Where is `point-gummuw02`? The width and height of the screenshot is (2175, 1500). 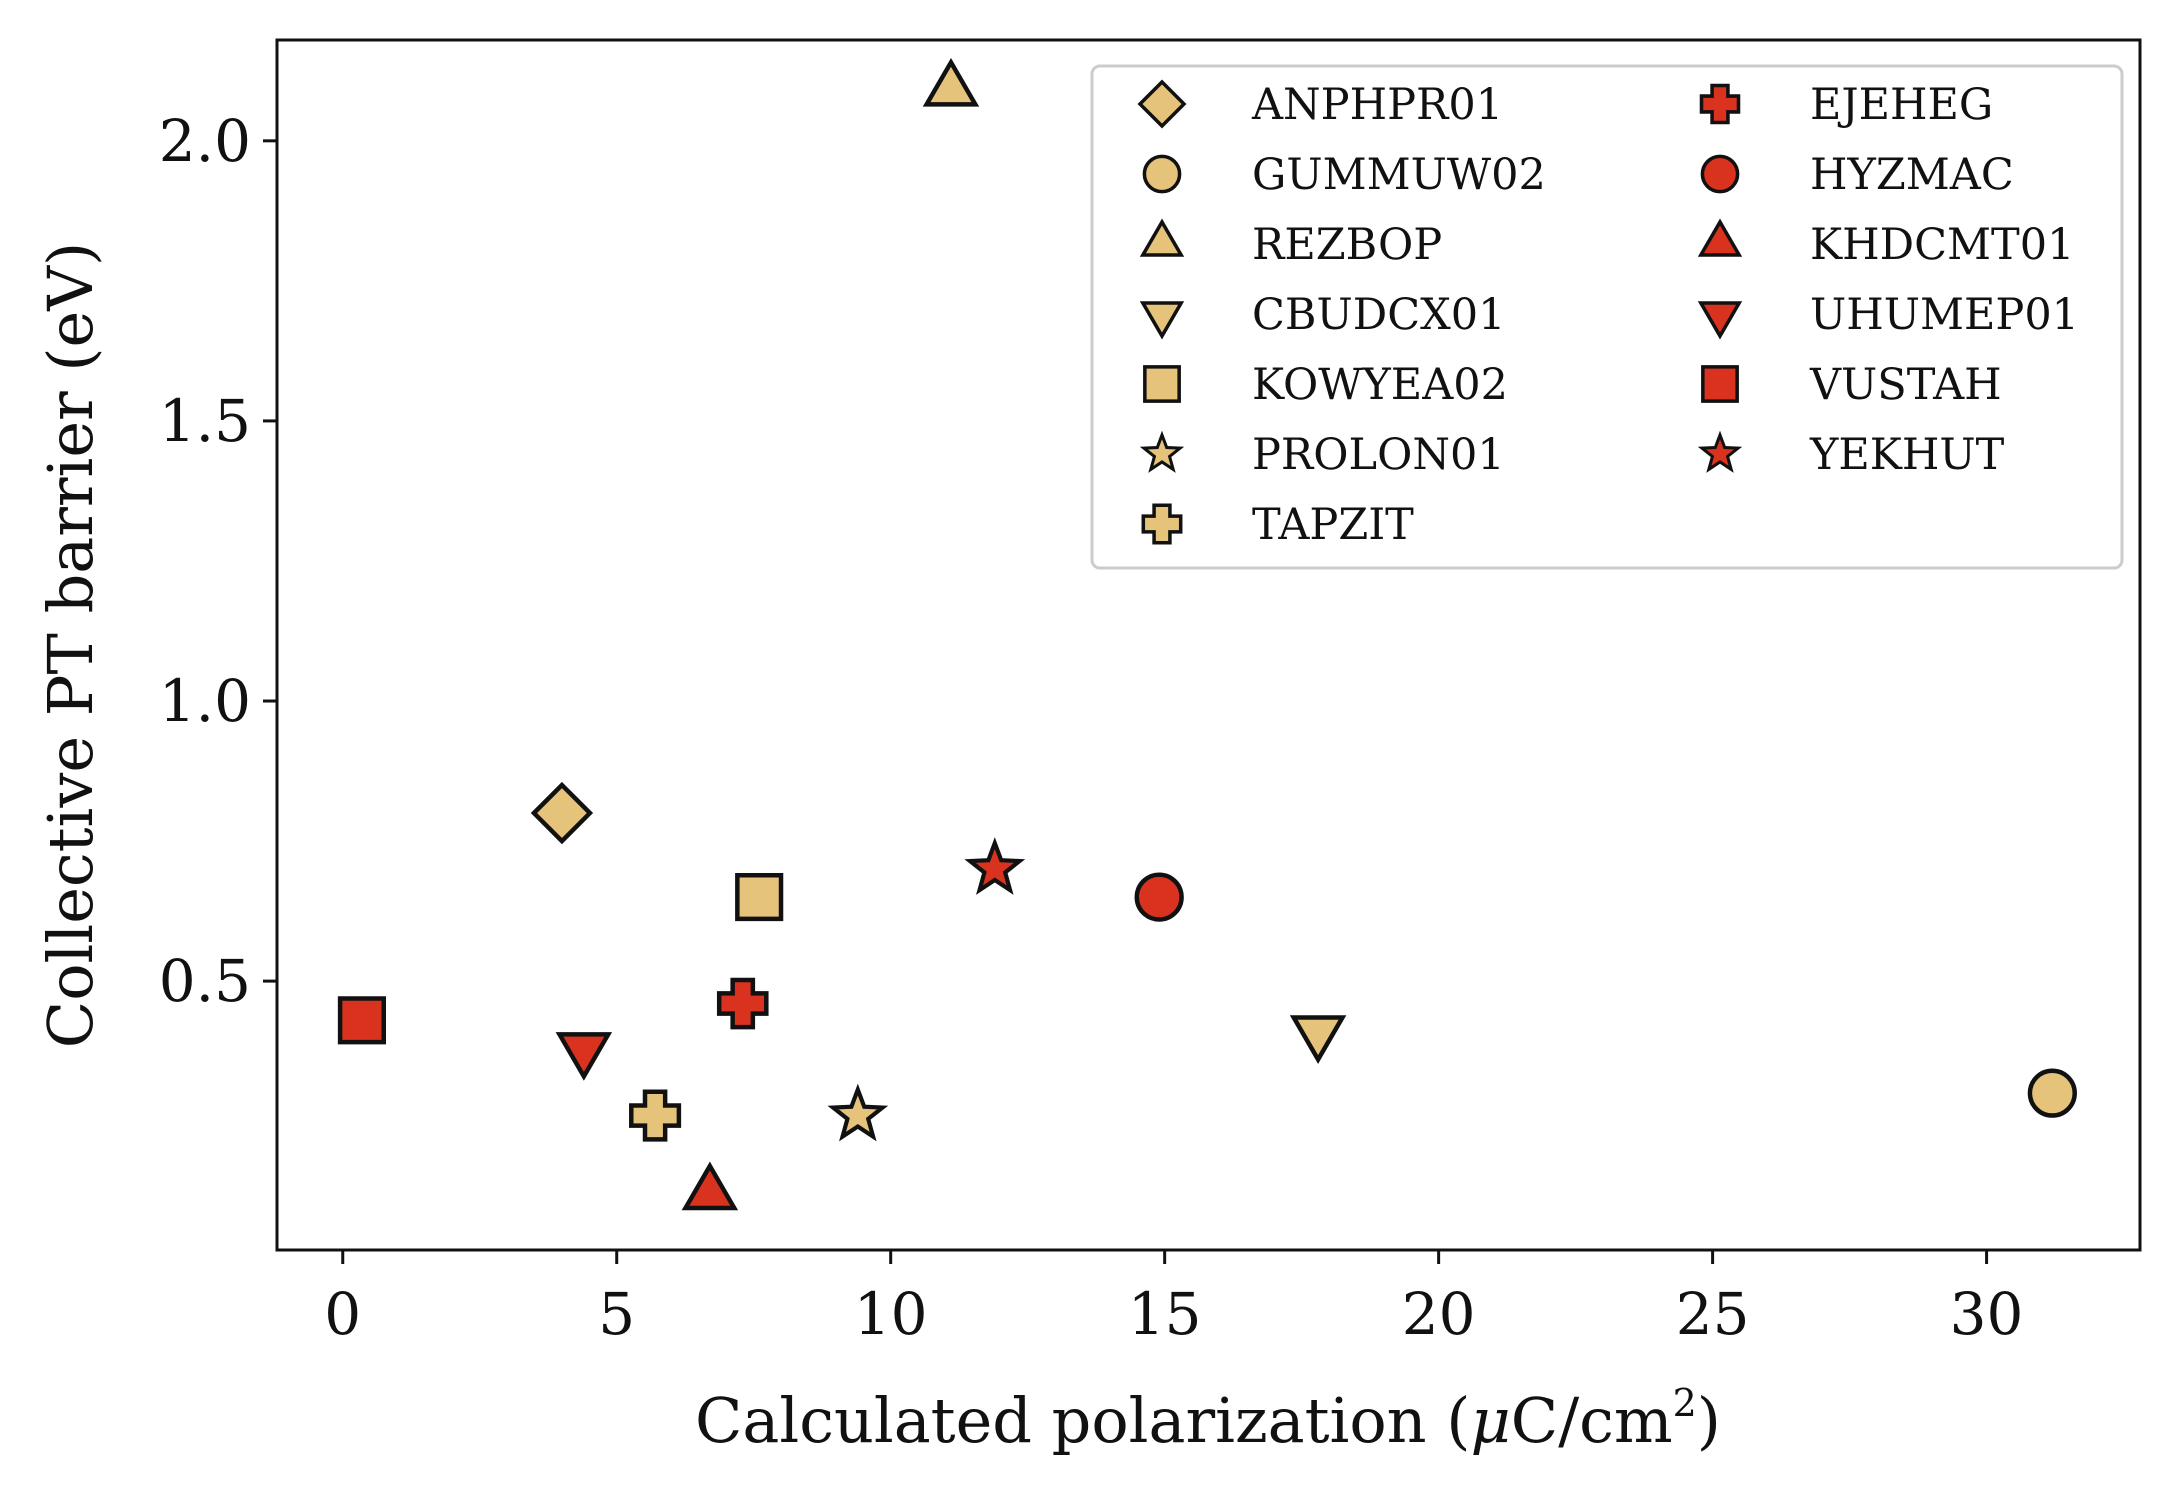
point-gummuw02 is located at coordinates (2052, 1093).